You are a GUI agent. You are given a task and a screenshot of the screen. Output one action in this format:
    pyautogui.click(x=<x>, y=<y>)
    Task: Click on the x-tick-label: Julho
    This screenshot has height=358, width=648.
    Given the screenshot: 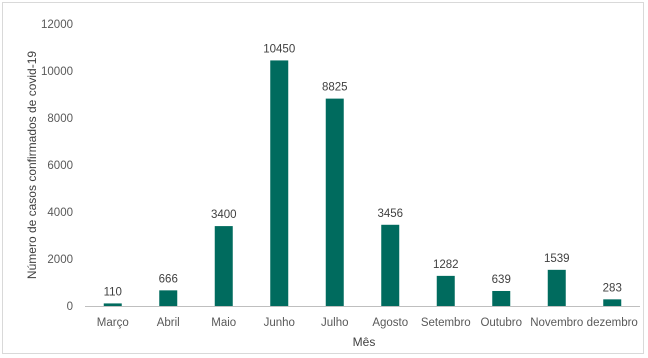 What is the action you would take?
    pyautogui.click(x=335, y=323)
    